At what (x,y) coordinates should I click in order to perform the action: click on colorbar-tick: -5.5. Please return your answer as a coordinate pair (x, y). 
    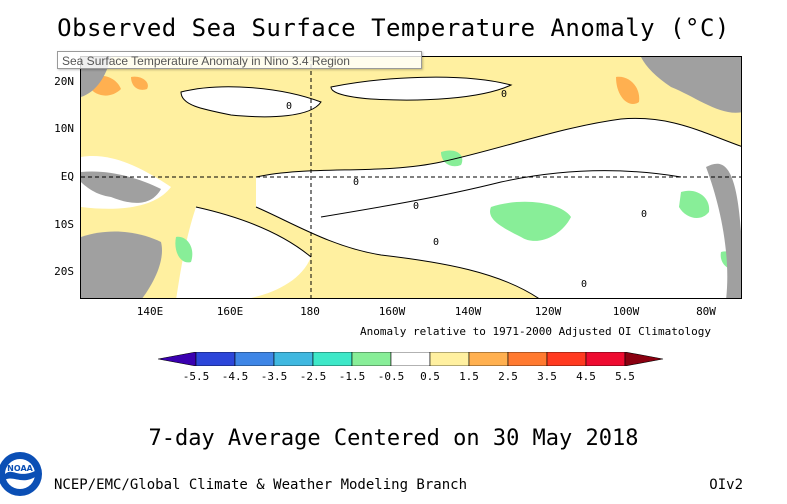
    Looking at the image, I should click on (196, 376).